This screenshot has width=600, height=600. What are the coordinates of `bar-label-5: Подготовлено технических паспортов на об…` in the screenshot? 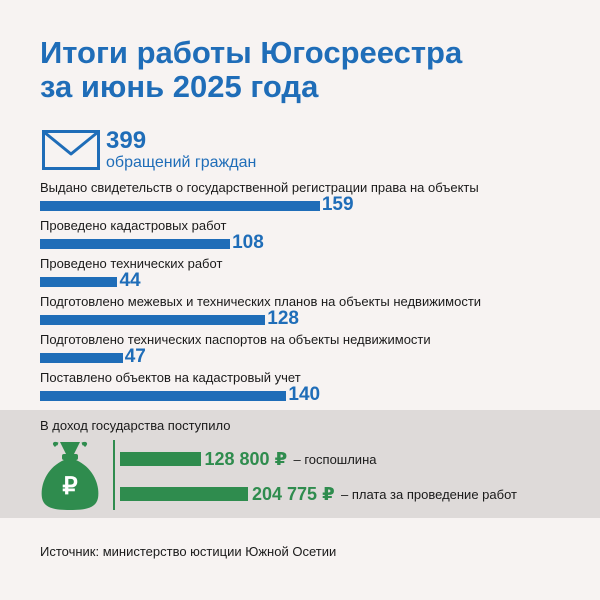 It's located at (235, 339).